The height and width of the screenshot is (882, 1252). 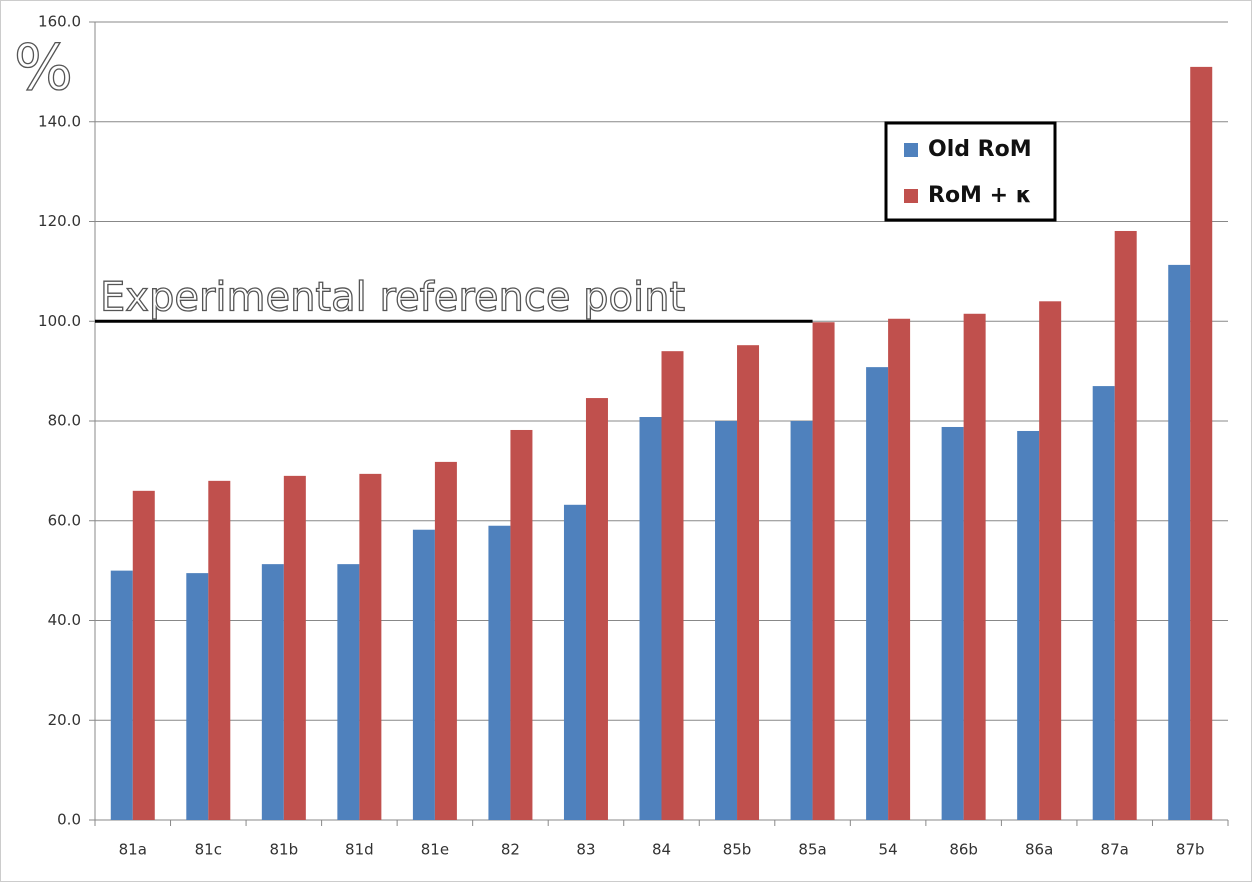 What do you see at coordinates (435, 850) in the screenshot?
I see `x-tick-label: 81e` at bounding box center [435, 850].